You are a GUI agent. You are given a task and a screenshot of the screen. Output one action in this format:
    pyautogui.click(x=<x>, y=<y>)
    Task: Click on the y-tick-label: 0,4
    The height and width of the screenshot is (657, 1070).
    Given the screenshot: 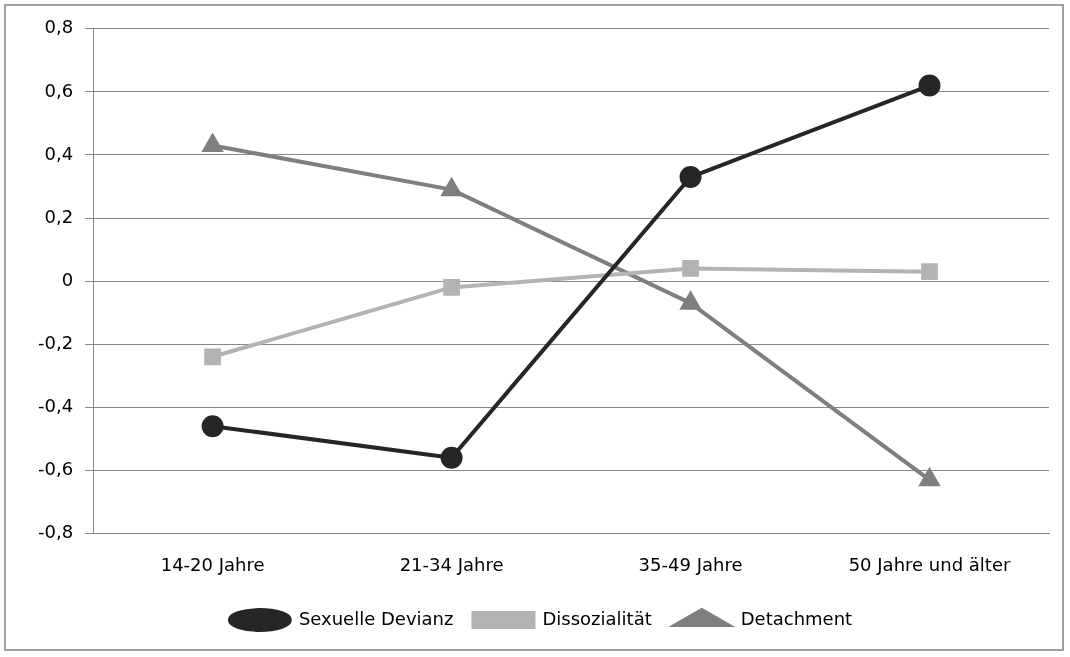 What is the action you would take?
    pyautogui.click(x=59, y=153)
    